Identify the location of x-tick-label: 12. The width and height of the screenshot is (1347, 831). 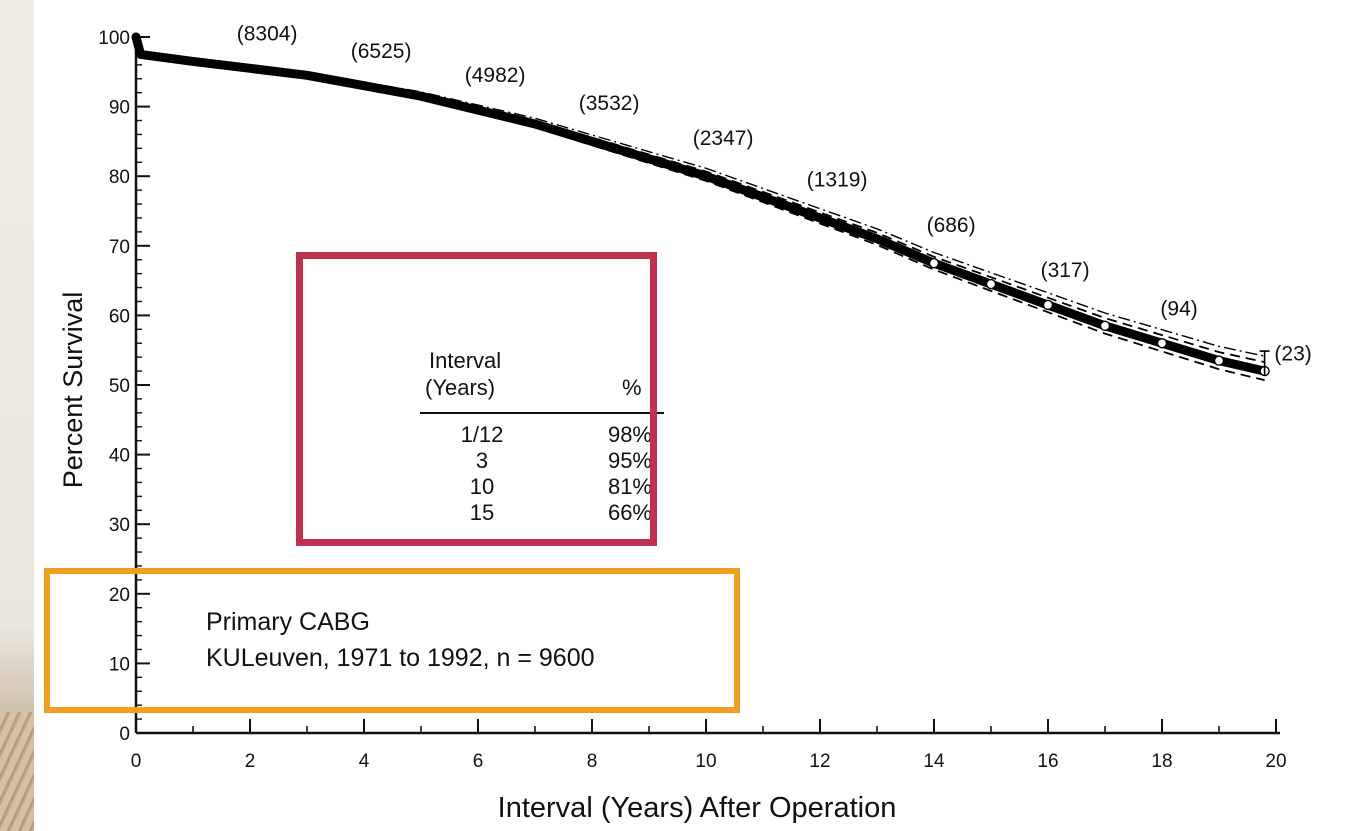
(819, 761).